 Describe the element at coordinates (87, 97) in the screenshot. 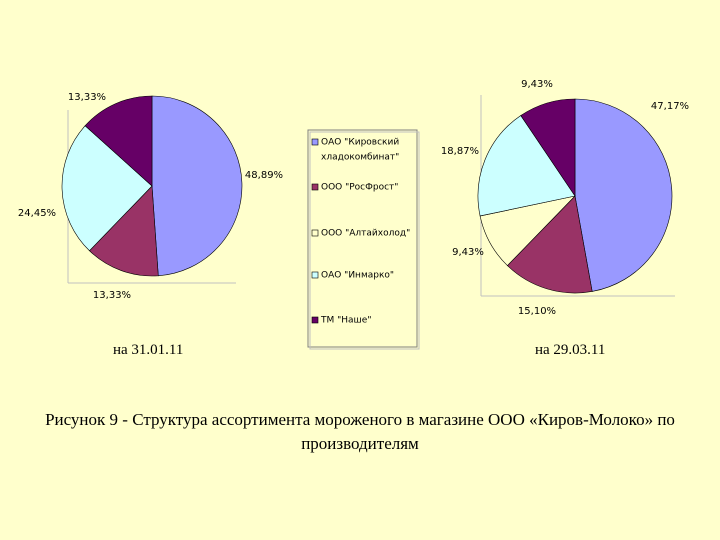

I see `pie-1-data-label-2: 13,33%` at that location.